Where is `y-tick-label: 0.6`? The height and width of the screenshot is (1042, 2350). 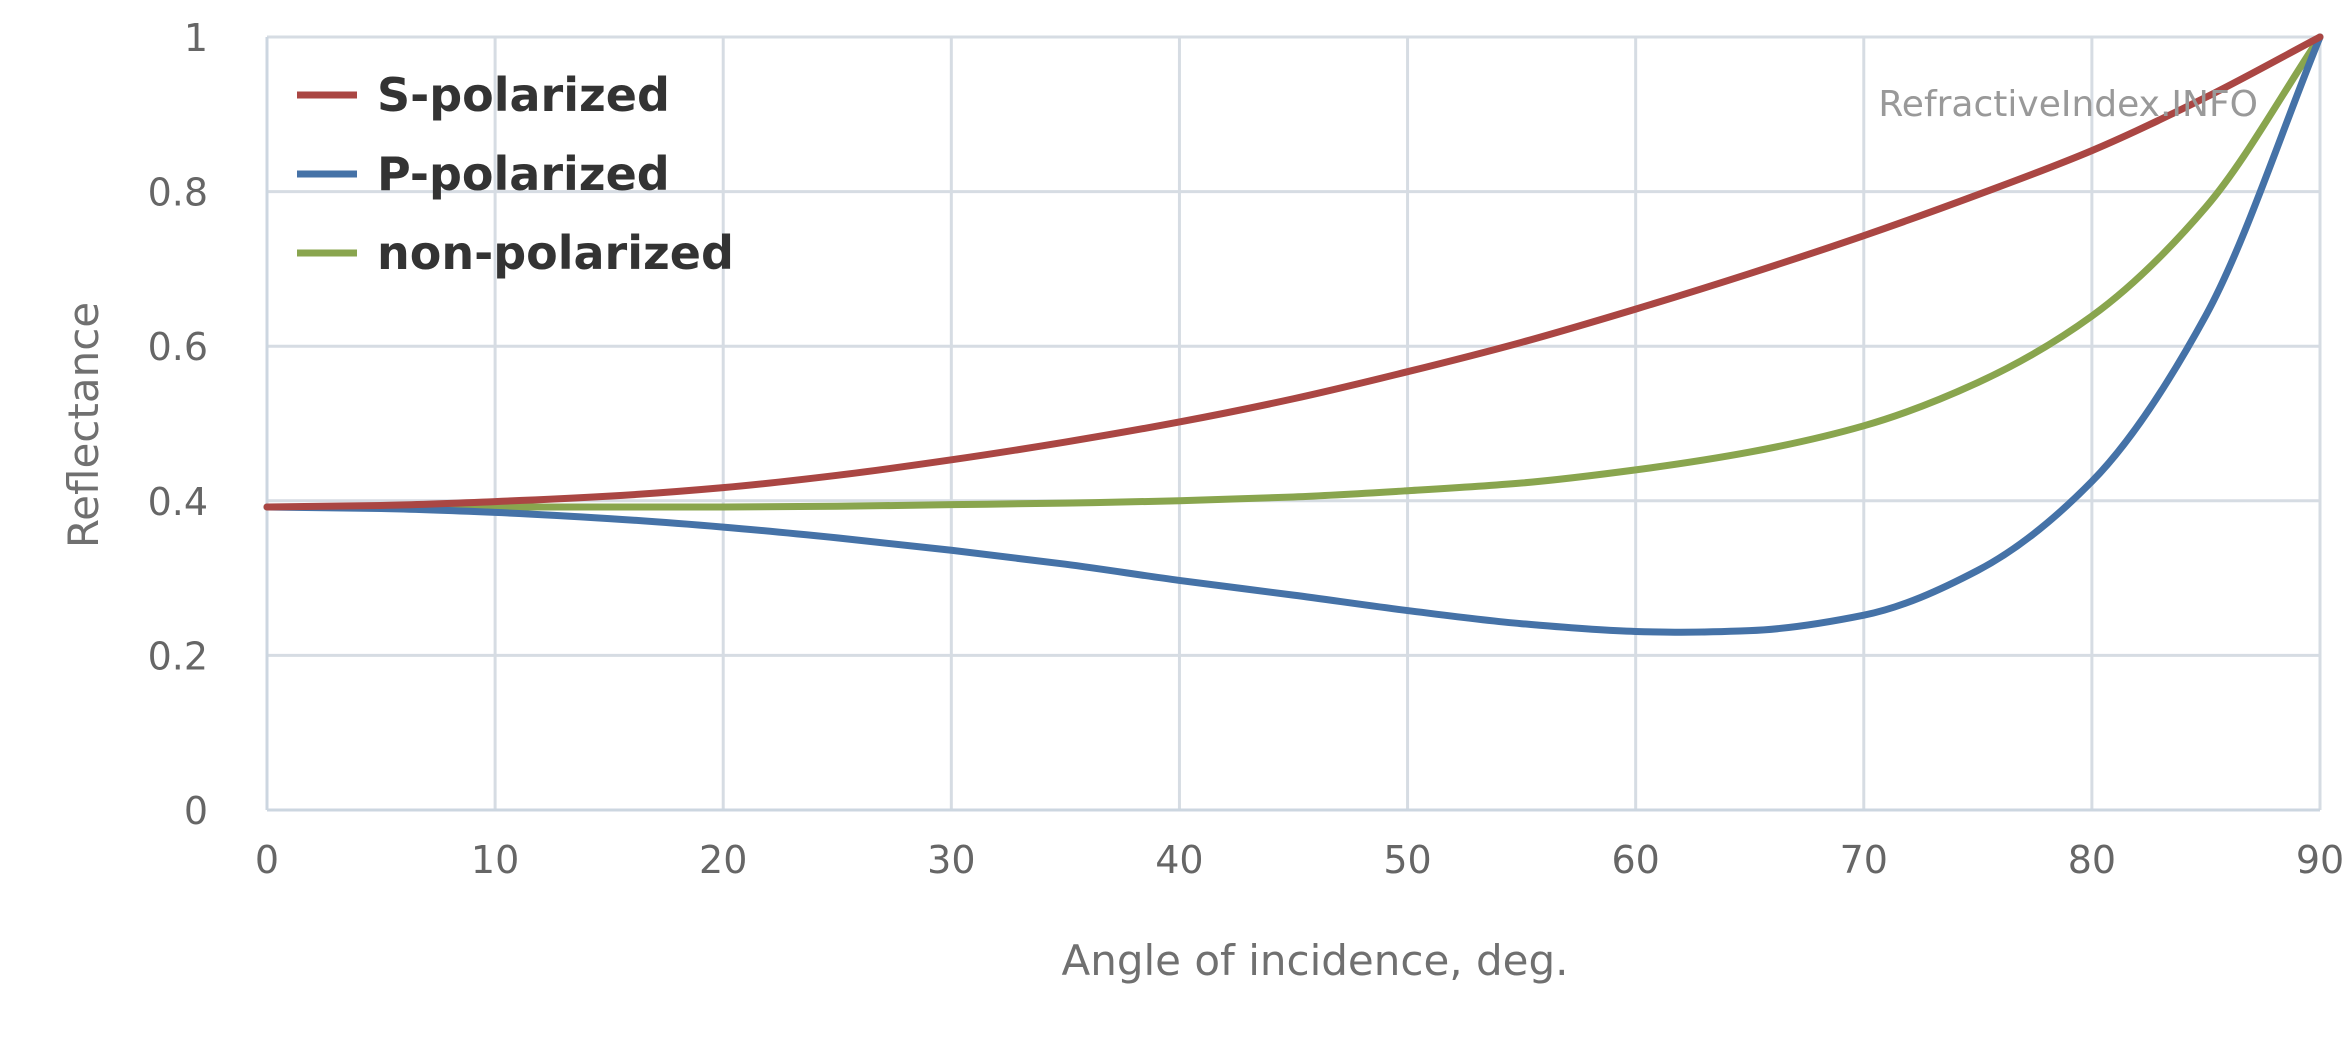
y-tick-label: 0.6 is located at coordinates (178, 347).